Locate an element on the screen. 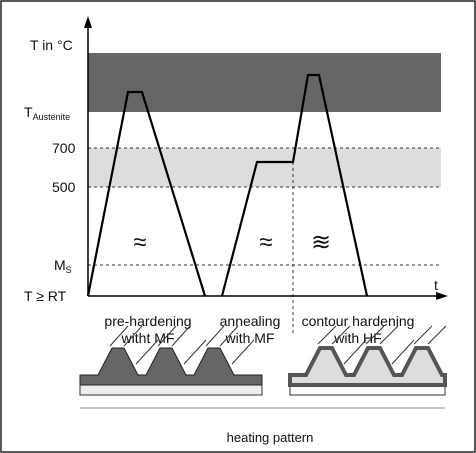 This screenshot has height=453, width=476. annealing-band is located at coordinates (264, 167).